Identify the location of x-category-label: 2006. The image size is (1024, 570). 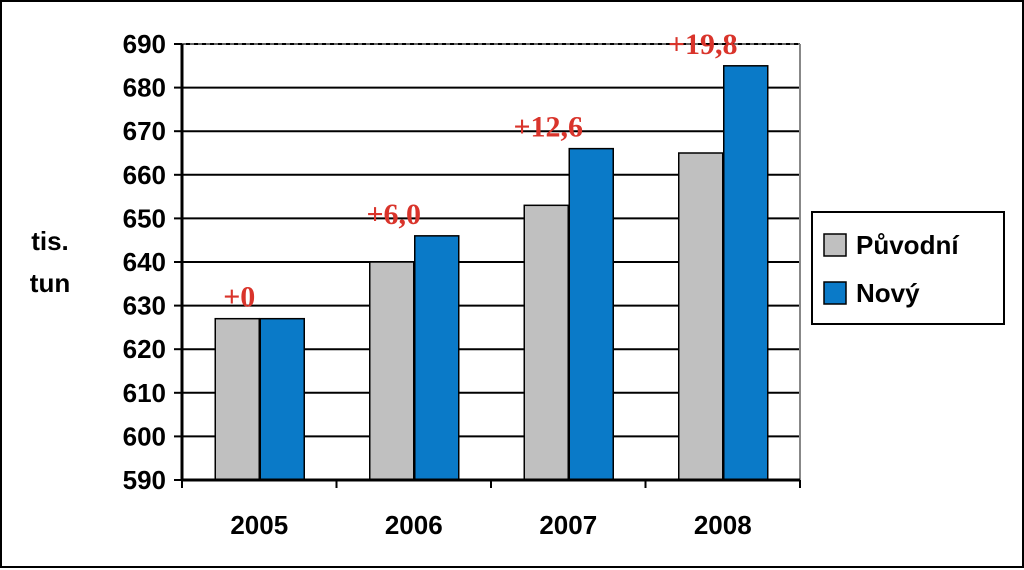
(414, 525).